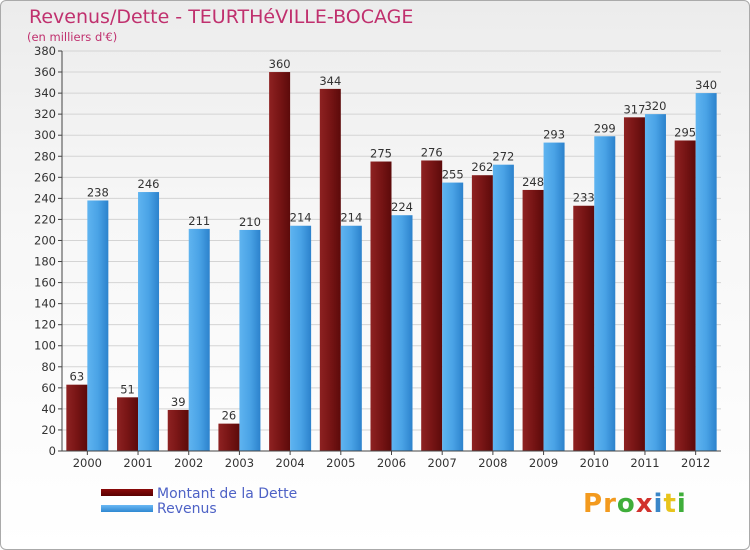 Image resolution: width=750 pixels, height=550 pixels. Describe the element at coordinates (685, 295) in the screenshot. I see `bar-debt-2012` at that location.